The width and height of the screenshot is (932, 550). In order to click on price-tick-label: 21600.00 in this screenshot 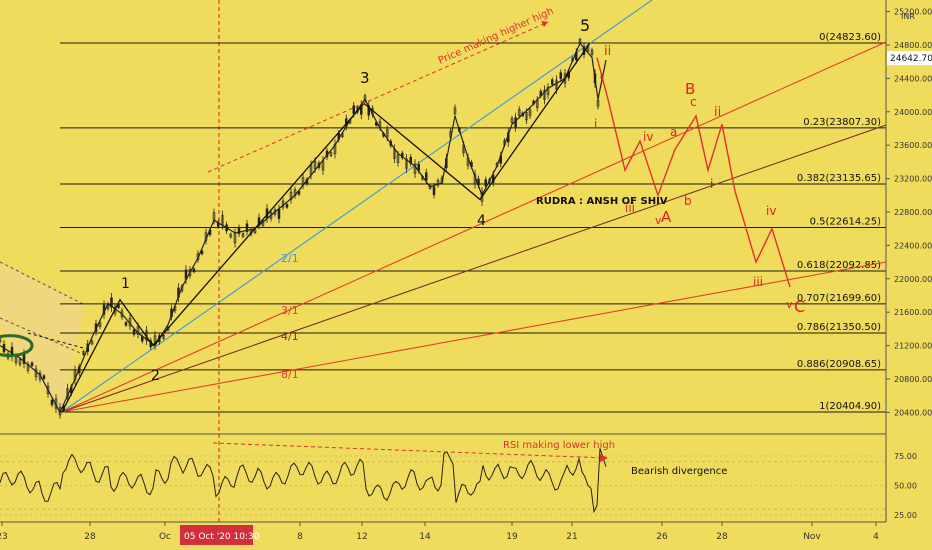, I will do `click(913, 312)`.